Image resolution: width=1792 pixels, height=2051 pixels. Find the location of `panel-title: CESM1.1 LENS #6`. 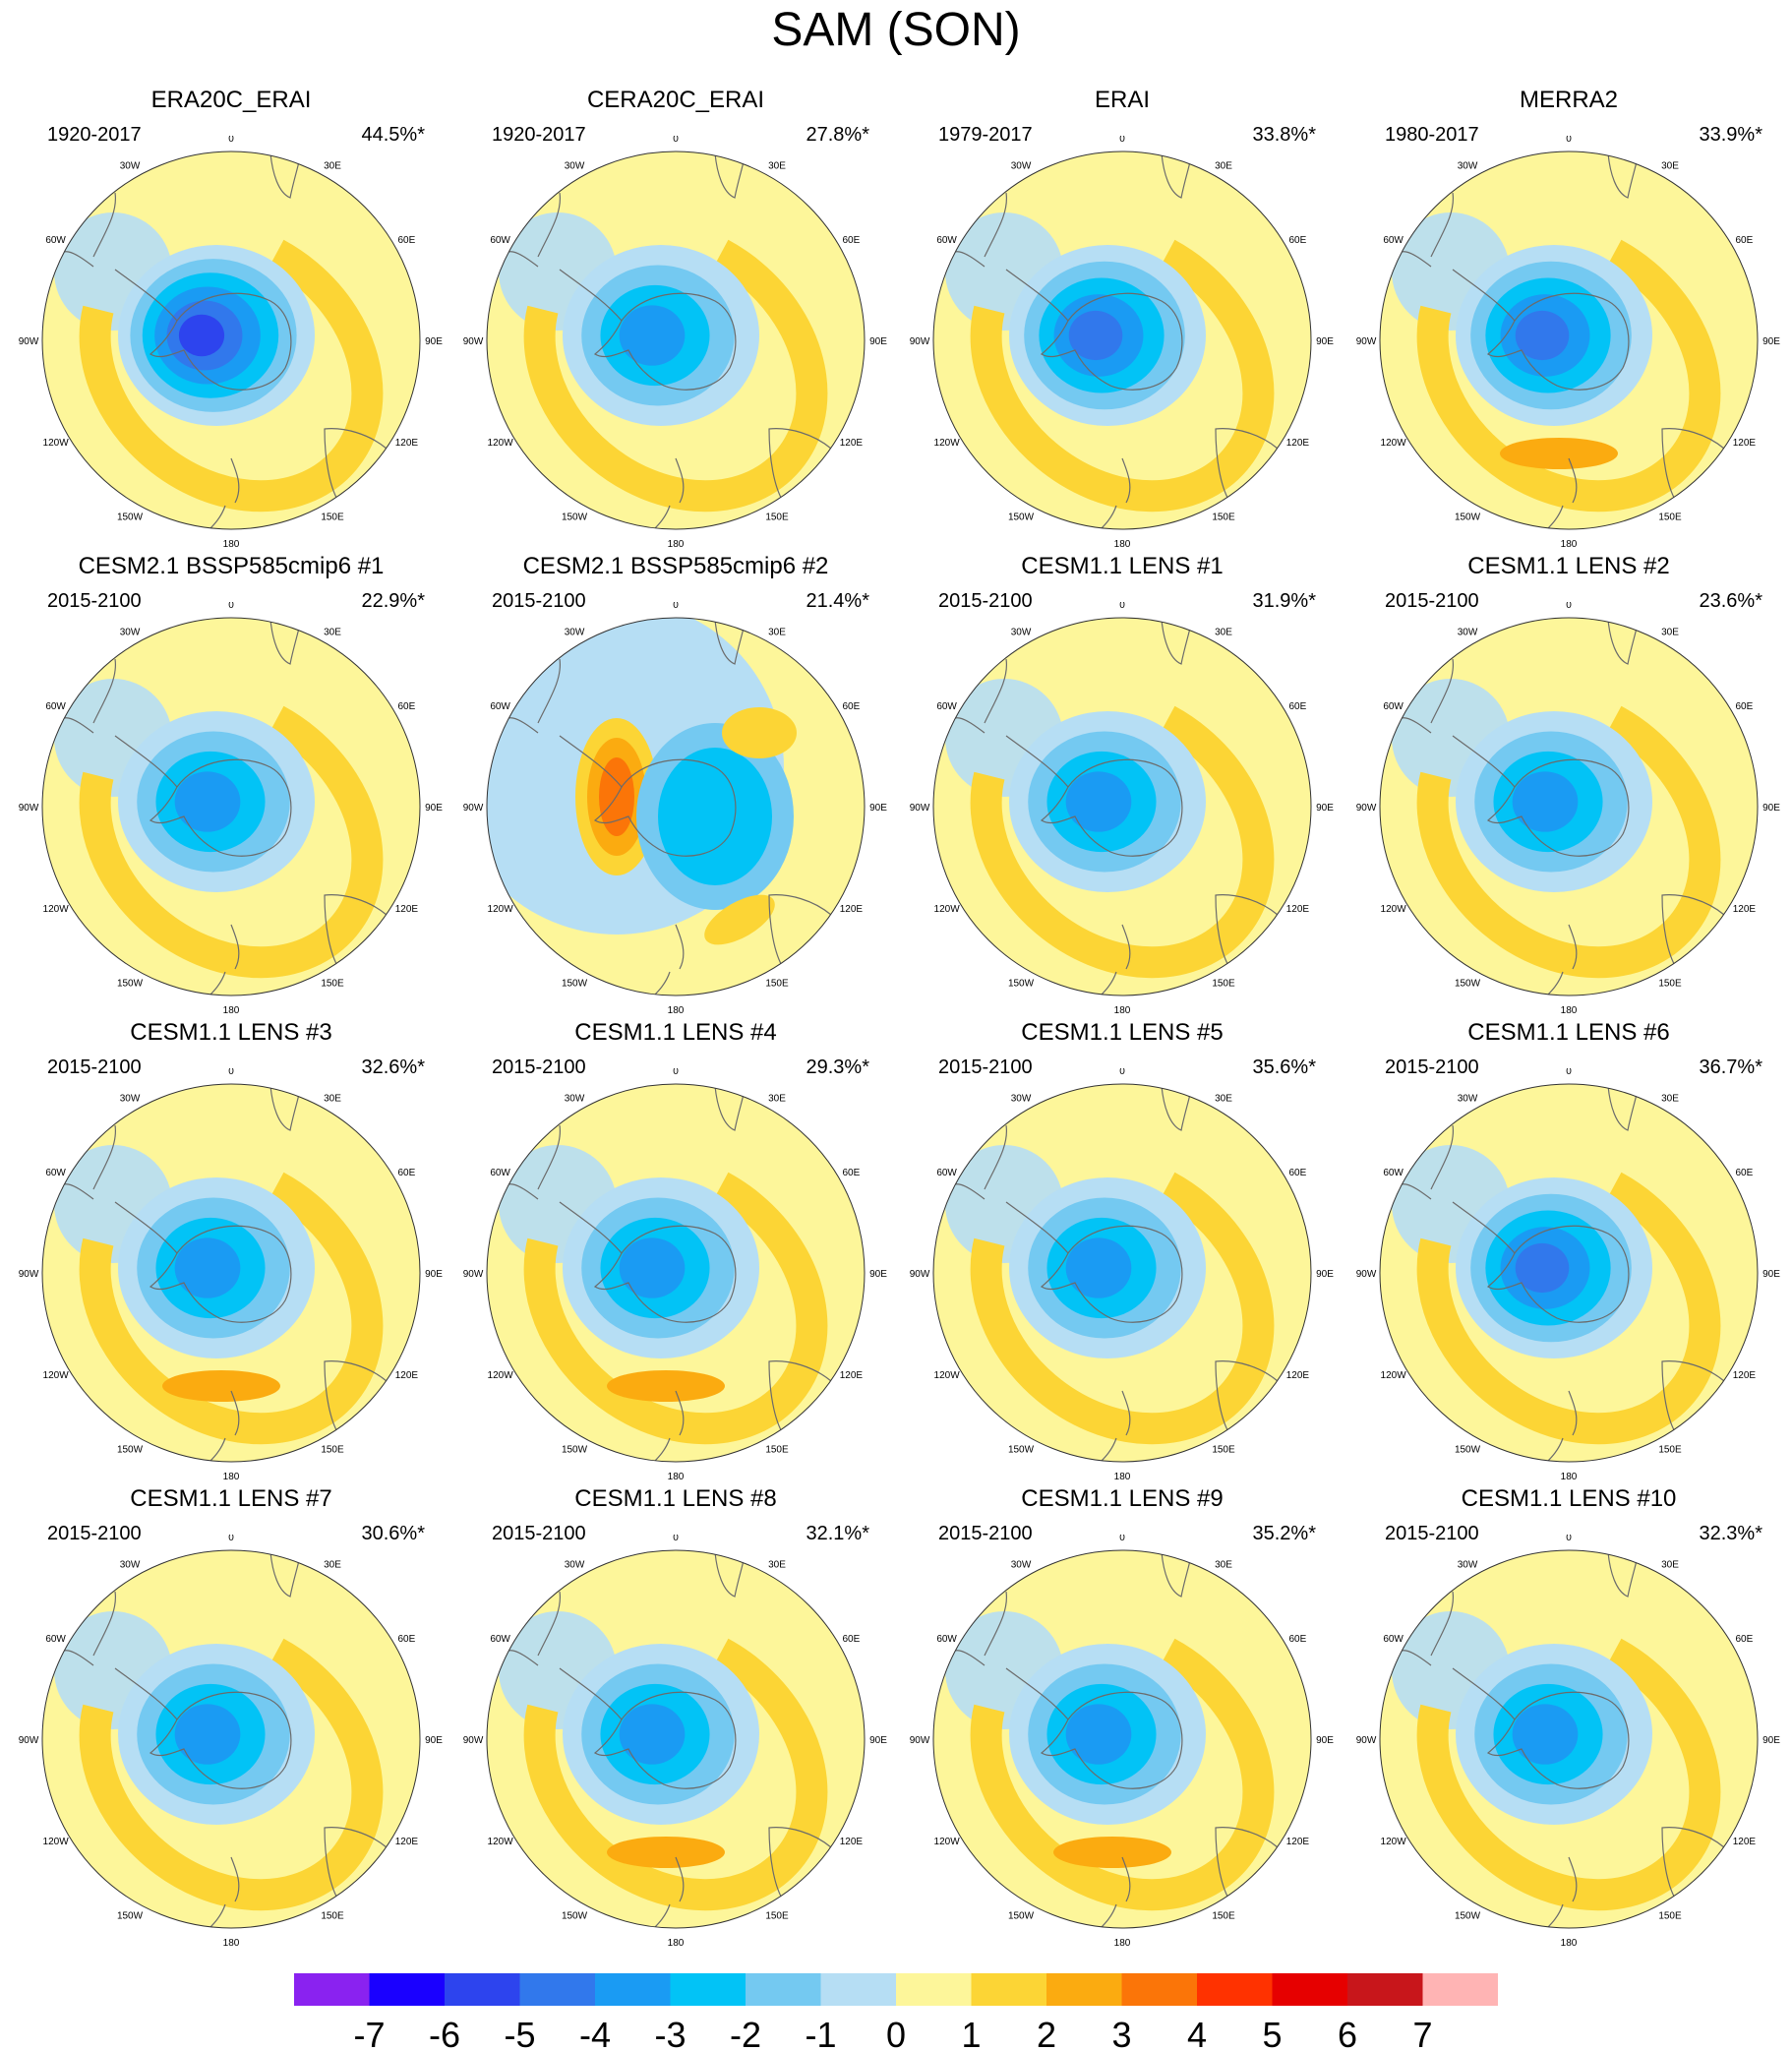

panel-title: CESM1.1 LENS #6 is located at coordinates (1568, 1032).